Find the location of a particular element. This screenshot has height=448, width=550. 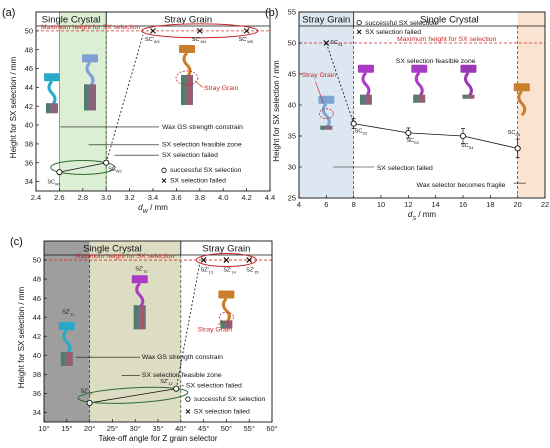

x-tick-label: 18 is located at coordinates (490, 204).